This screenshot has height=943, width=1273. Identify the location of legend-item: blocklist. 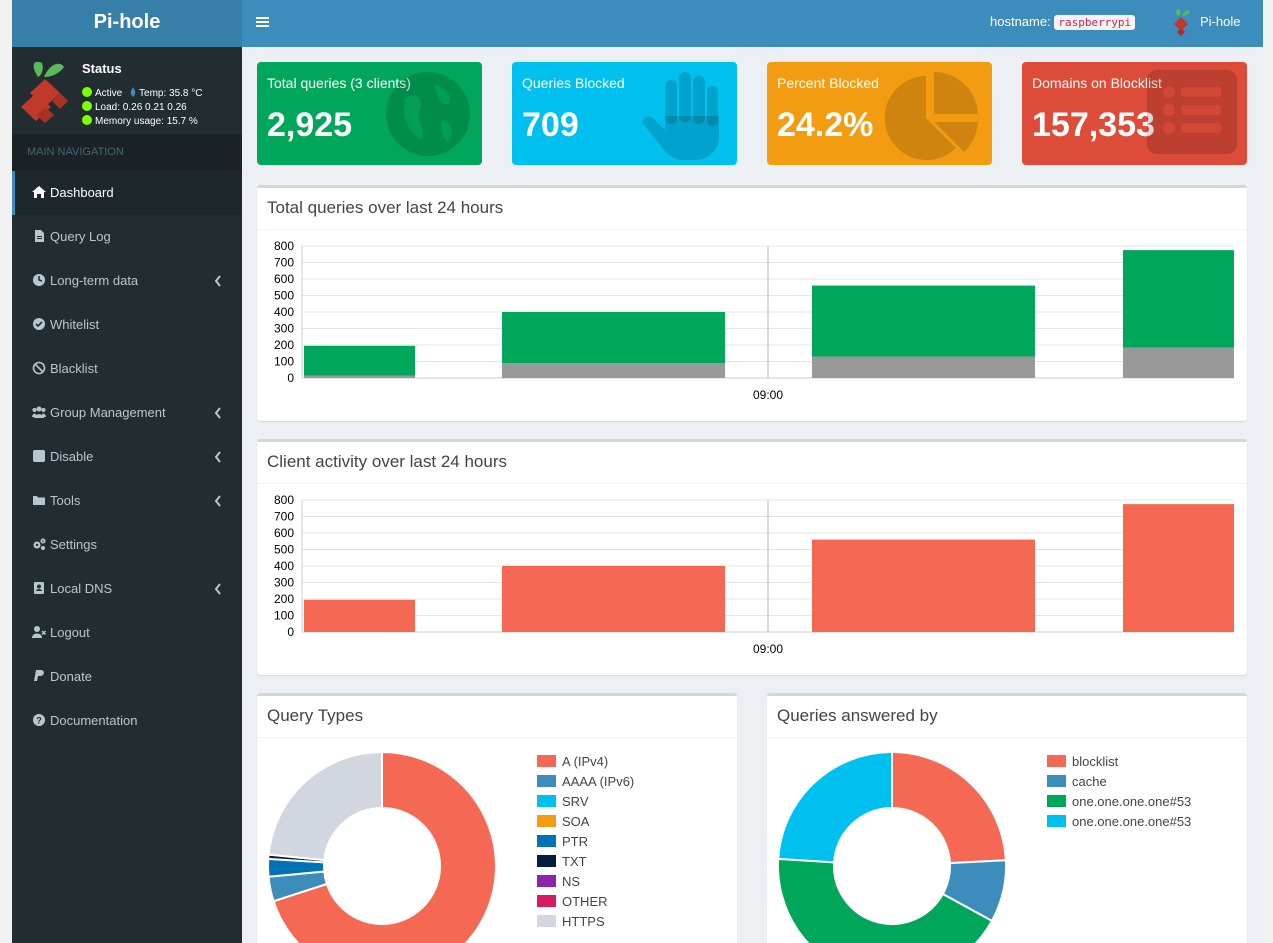
(1119, 762).